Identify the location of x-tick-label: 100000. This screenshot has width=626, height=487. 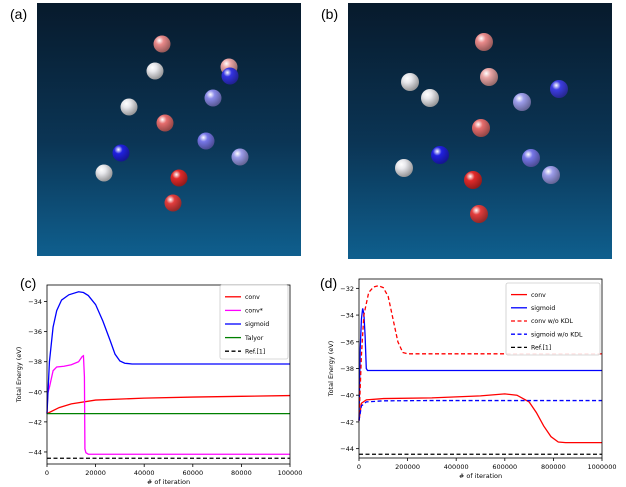
(290, 473).